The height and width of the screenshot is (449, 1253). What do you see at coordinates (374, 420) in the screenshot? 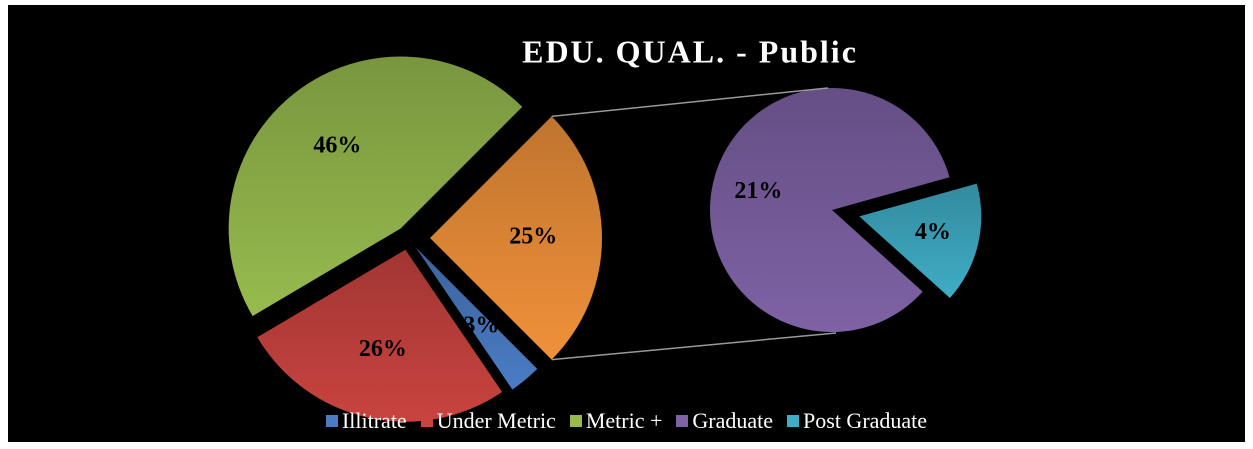
I see `legend-label: Illitrate` at bounding box center [374, 420].